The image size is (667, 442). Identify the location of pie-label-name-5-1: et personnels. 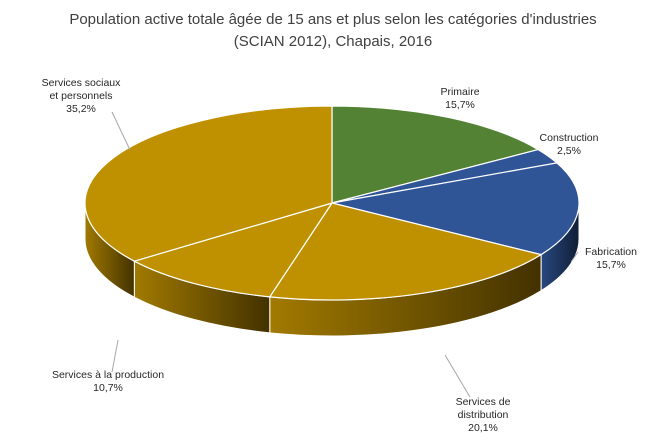
(80, 96).